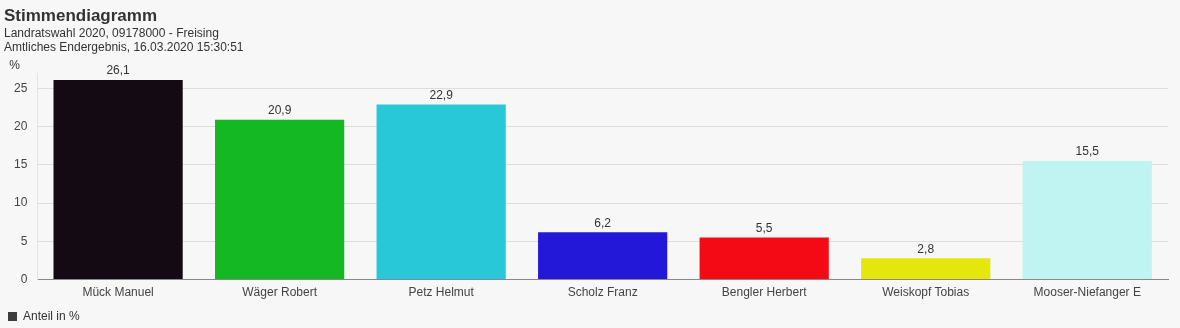  What do you see at coordinates (441, 292) in the screenshot?
I see `x-tick-label: Petz Helmut` at bounding box center [441, 292].